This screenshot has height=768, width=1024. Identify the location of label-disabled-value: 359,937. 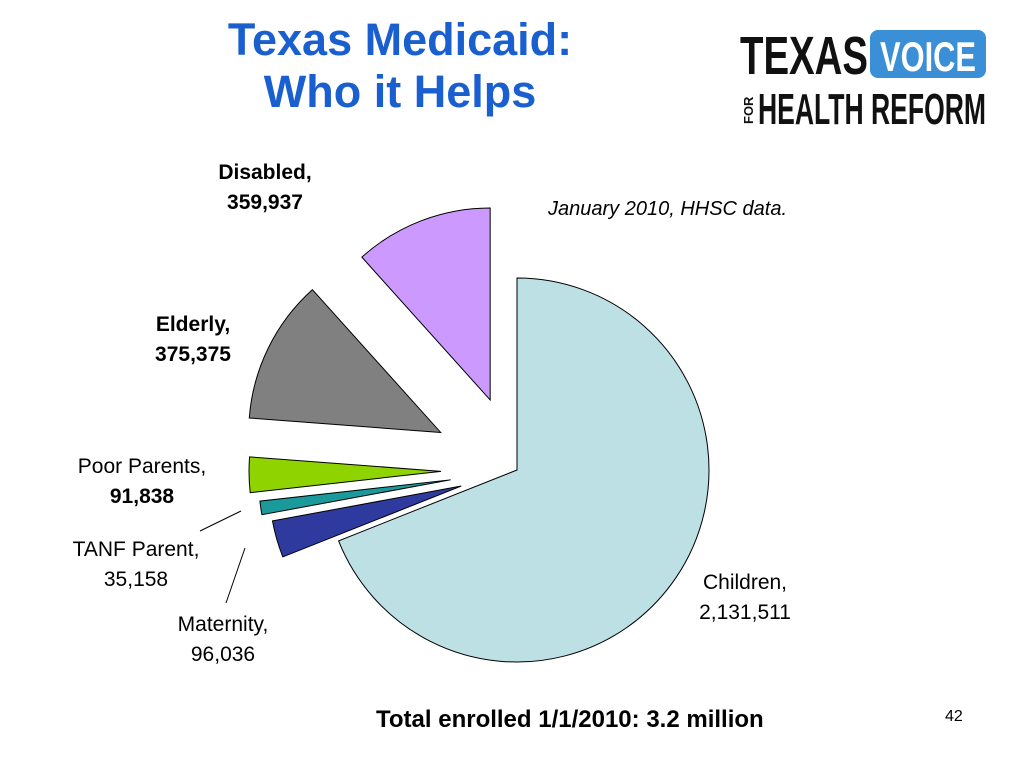
(265, 202).